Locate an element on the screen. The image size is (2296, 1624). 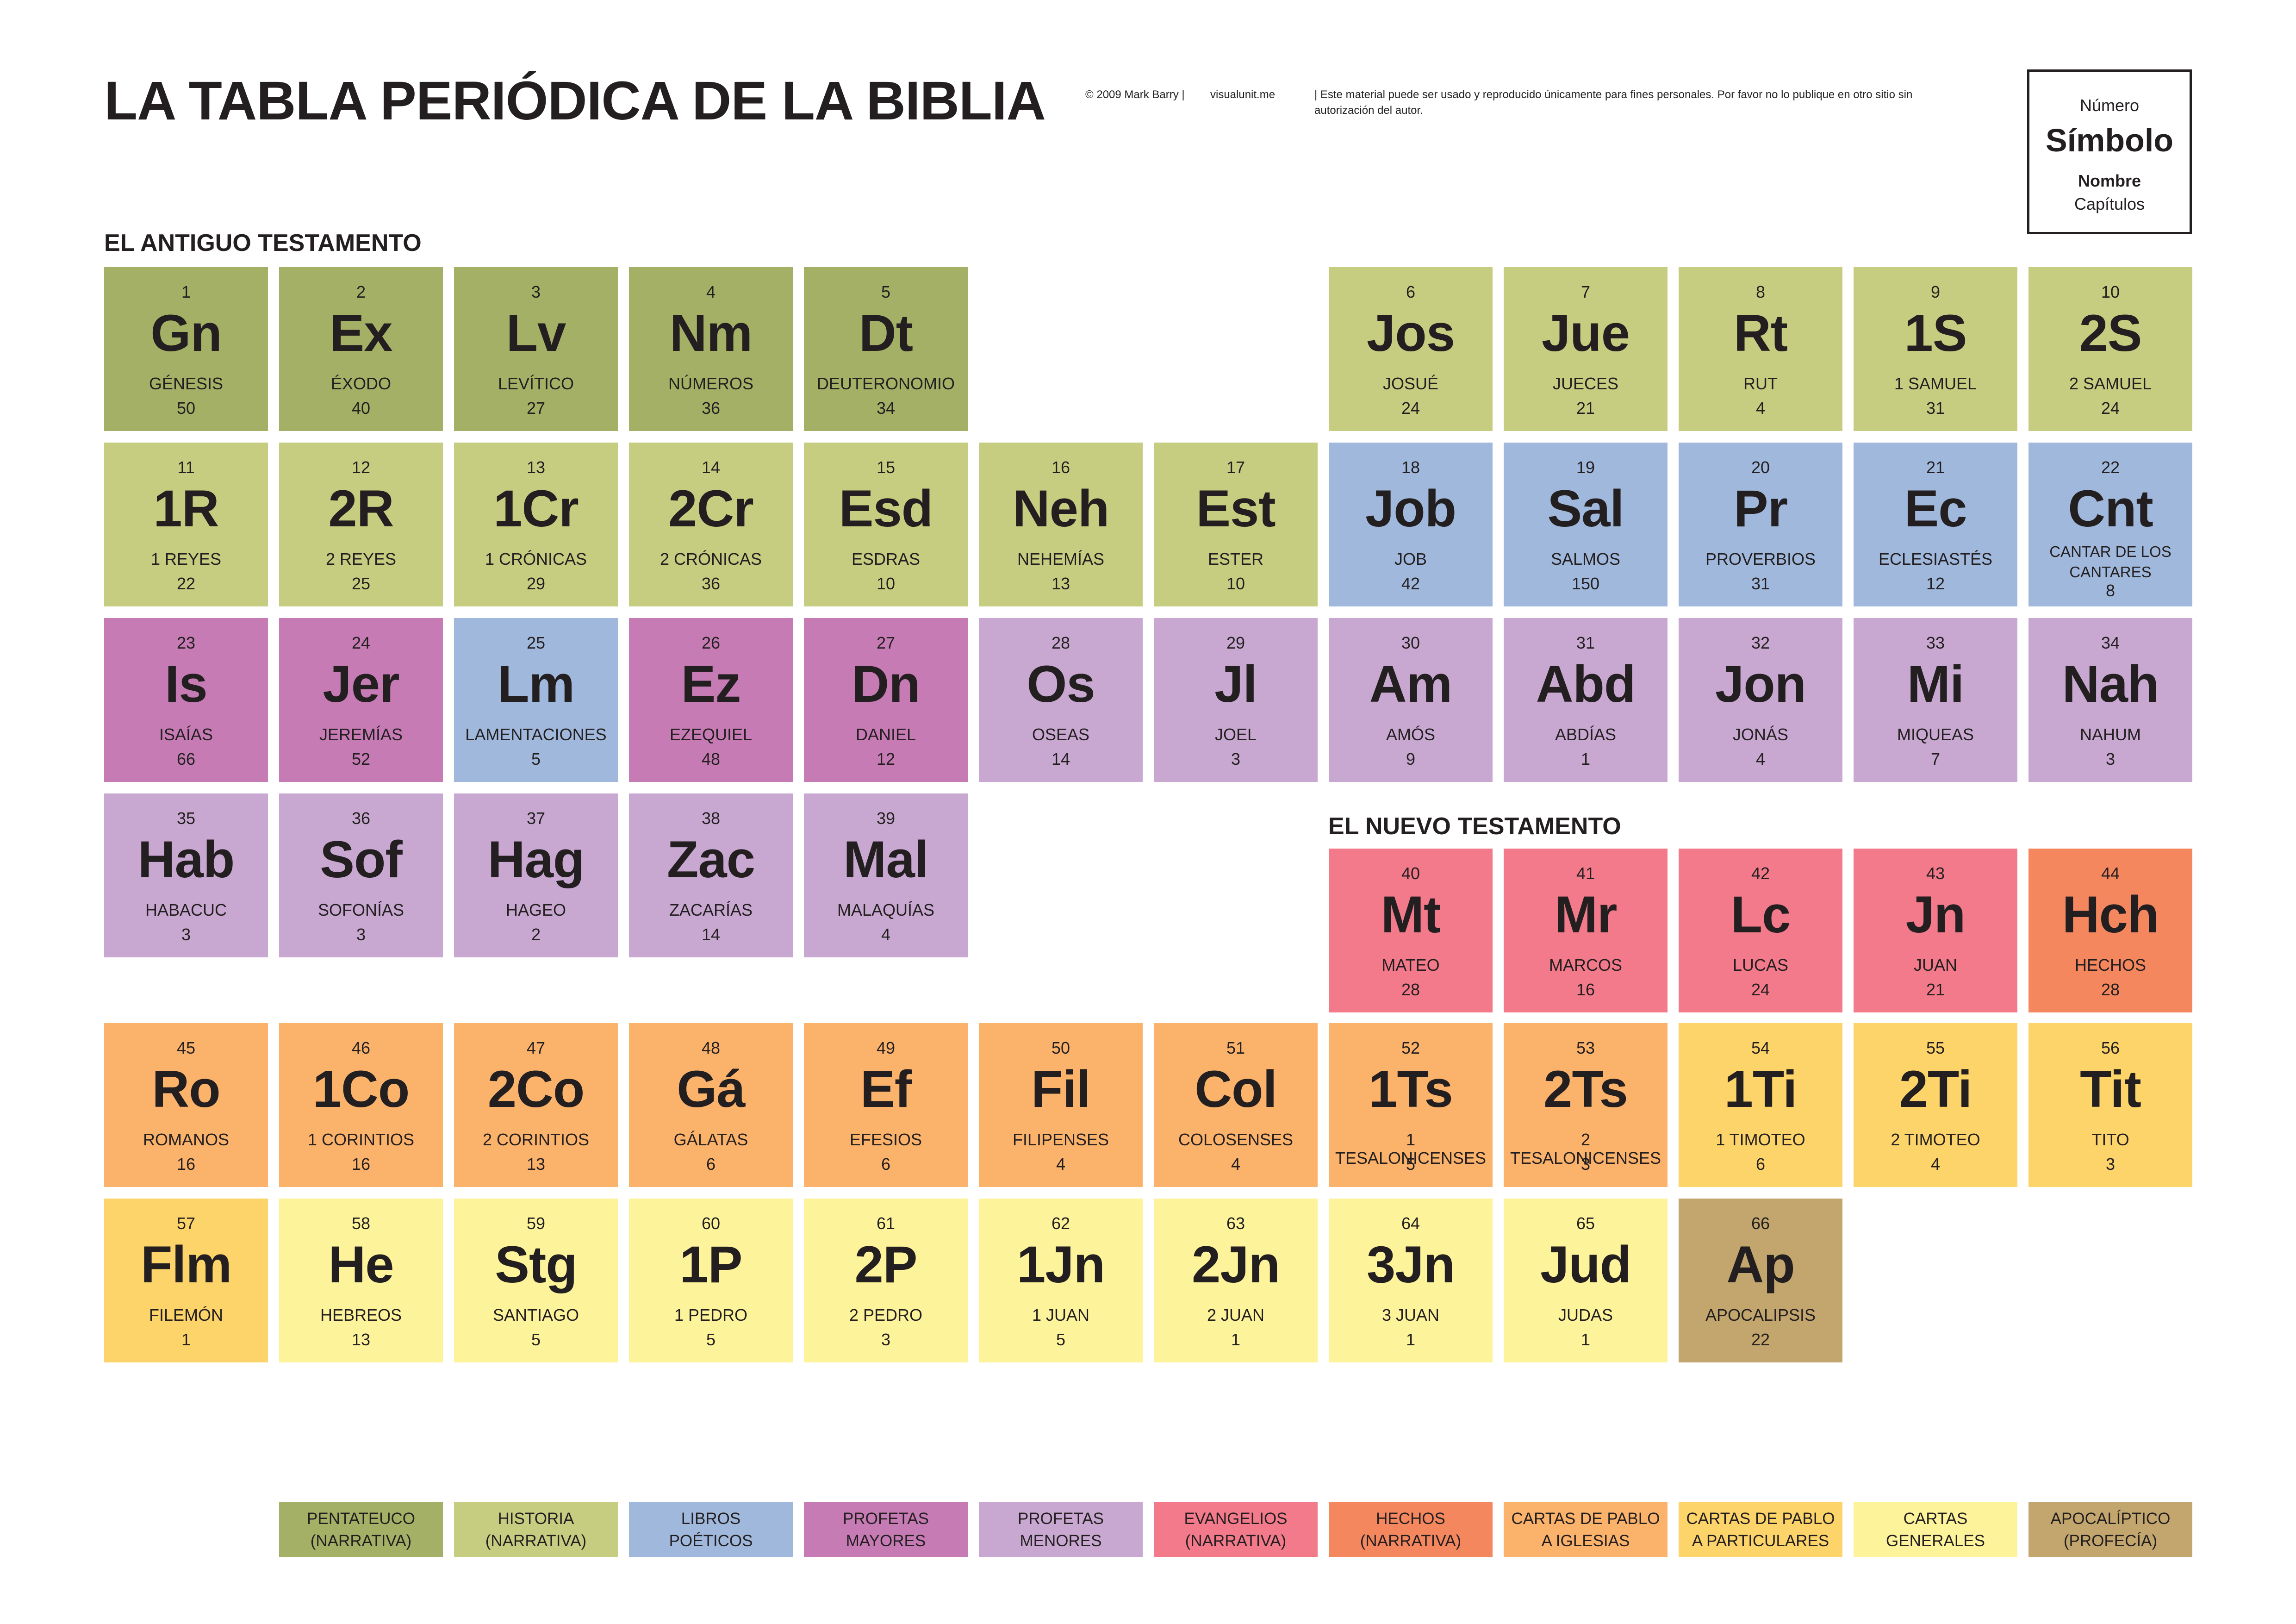
element-symbol: 1P is located at coordinates (711, 1264).